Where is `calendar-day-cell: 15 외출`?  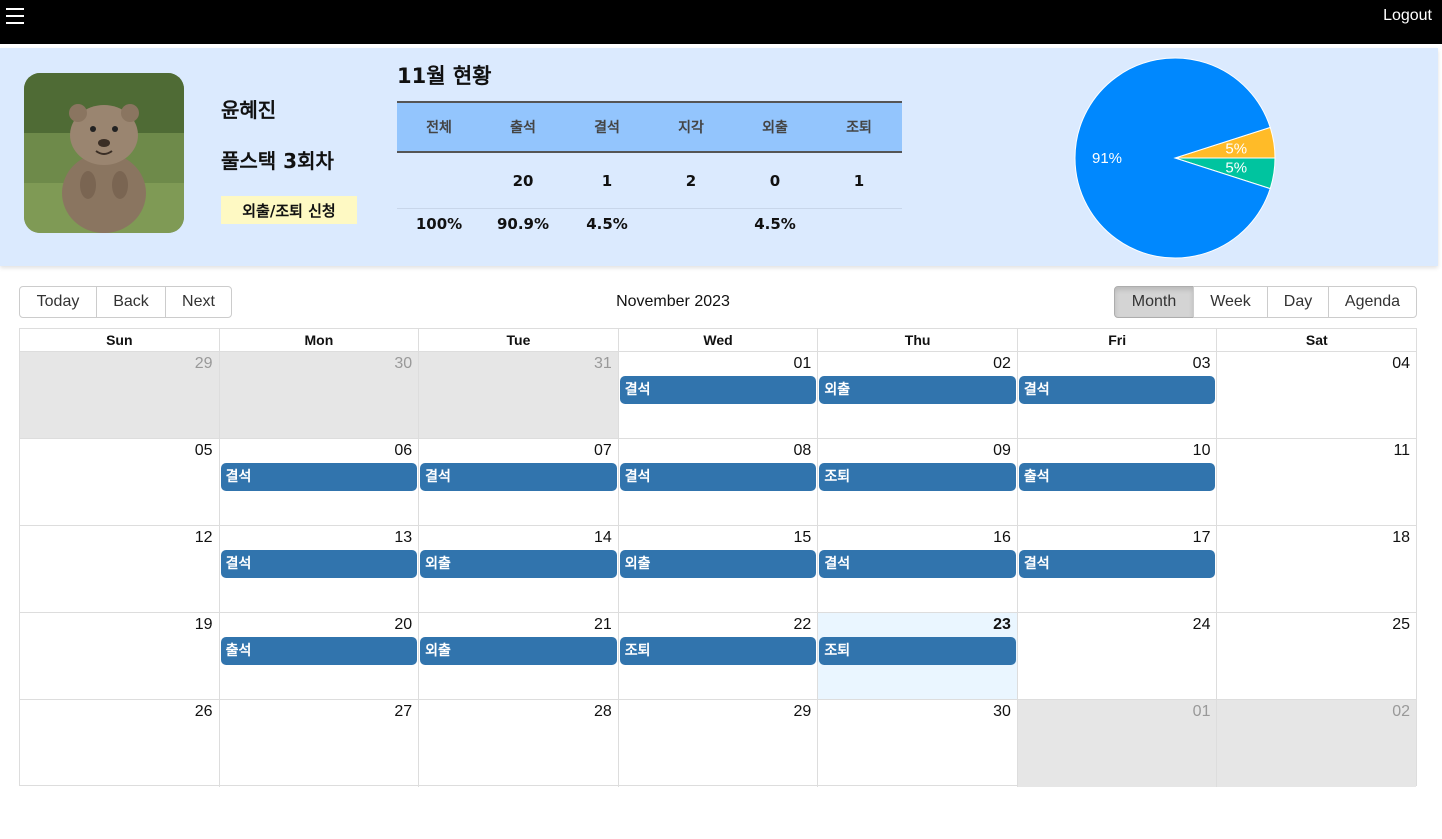
calendar-day-cell: 15 외출 is located at coordinates (717, 569).